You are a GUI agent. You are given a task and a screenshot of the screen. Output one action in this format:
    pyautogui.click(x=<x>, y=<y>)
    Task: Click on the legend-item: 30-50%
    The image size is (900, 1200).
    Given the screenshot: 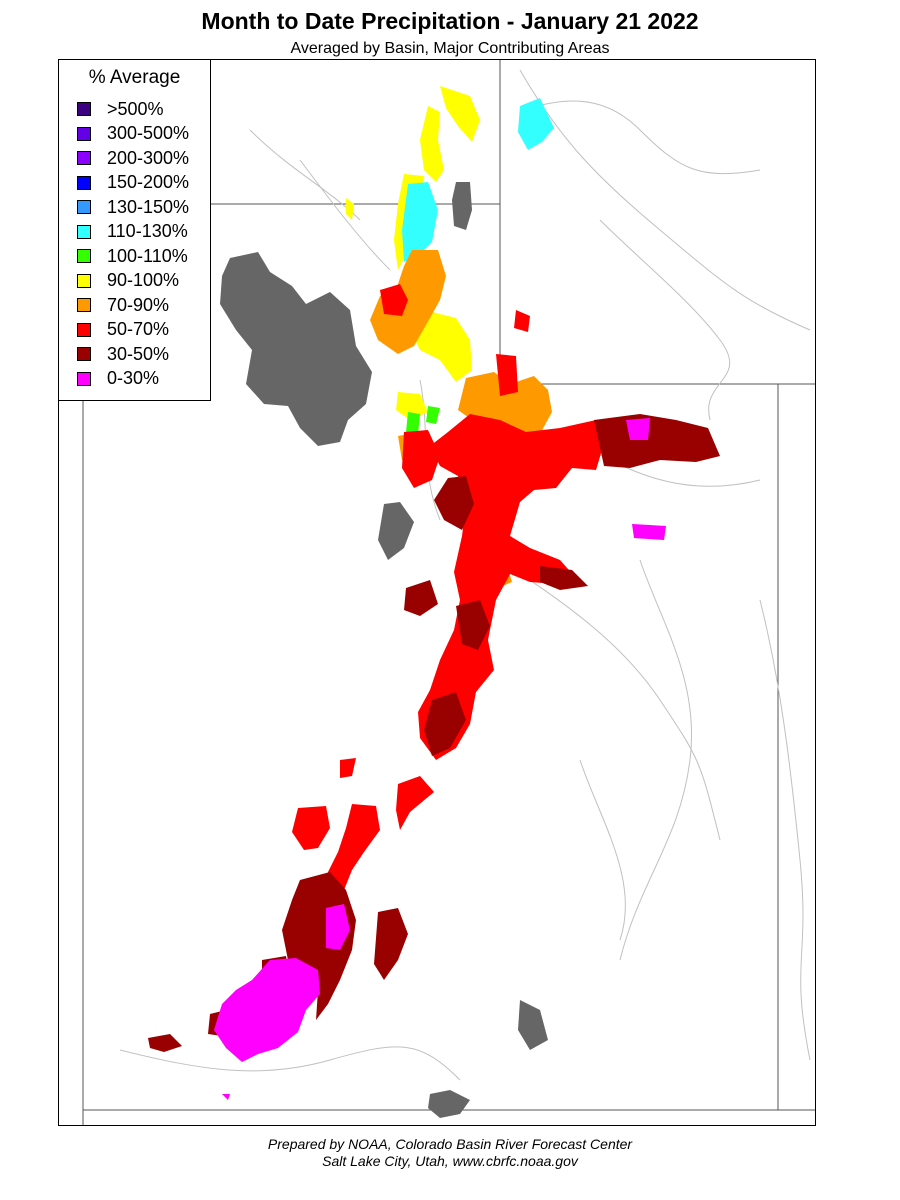 What is the action you would take?
    pyautogui.click(x=123, y=354)
    